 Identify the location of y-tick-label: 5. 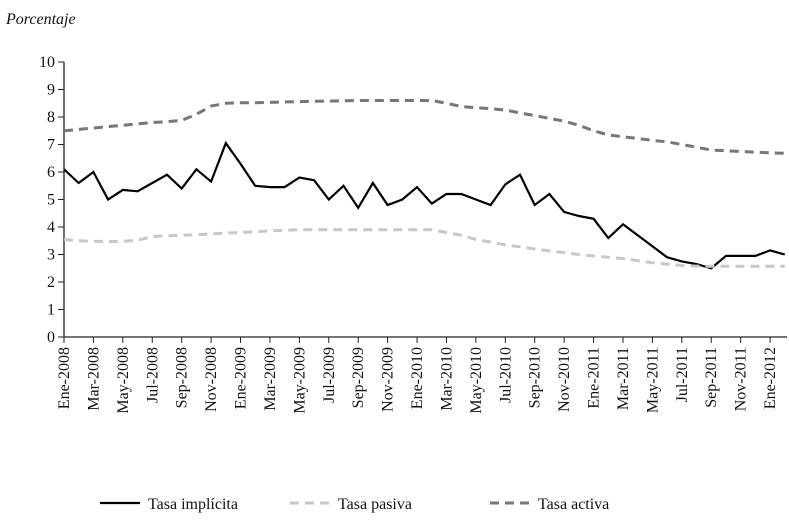
(51, 200).